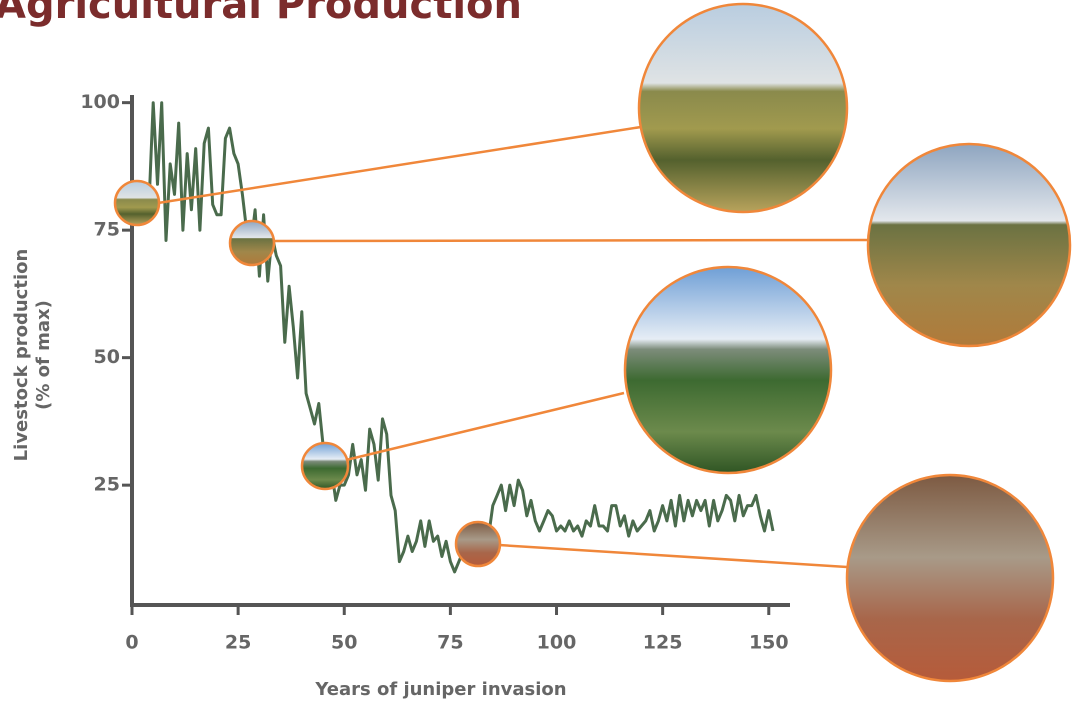  Describe the element at coordinates (450, 643) in the screenshot. I see `x-tick-label: 75` at that location.